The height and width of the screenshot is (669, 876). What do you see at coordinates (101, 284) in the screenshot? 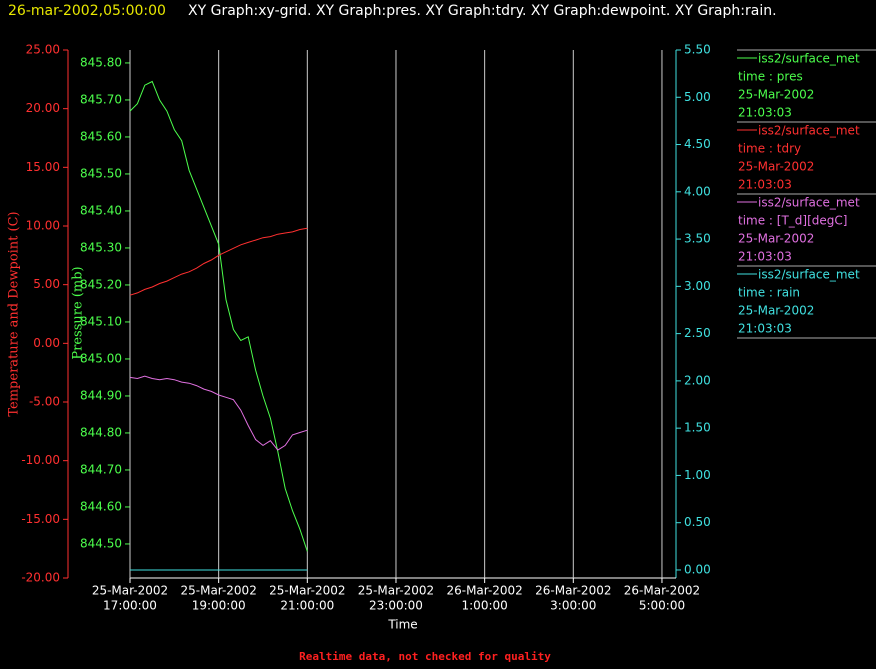
I see `tick-label: 845.20` at bounding box center [101, 284].